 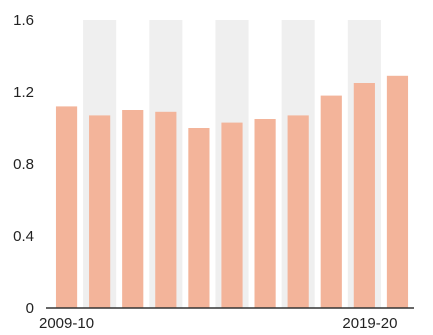 I want to click on y-tick-label: 0.4, so click(x=23, y=236).